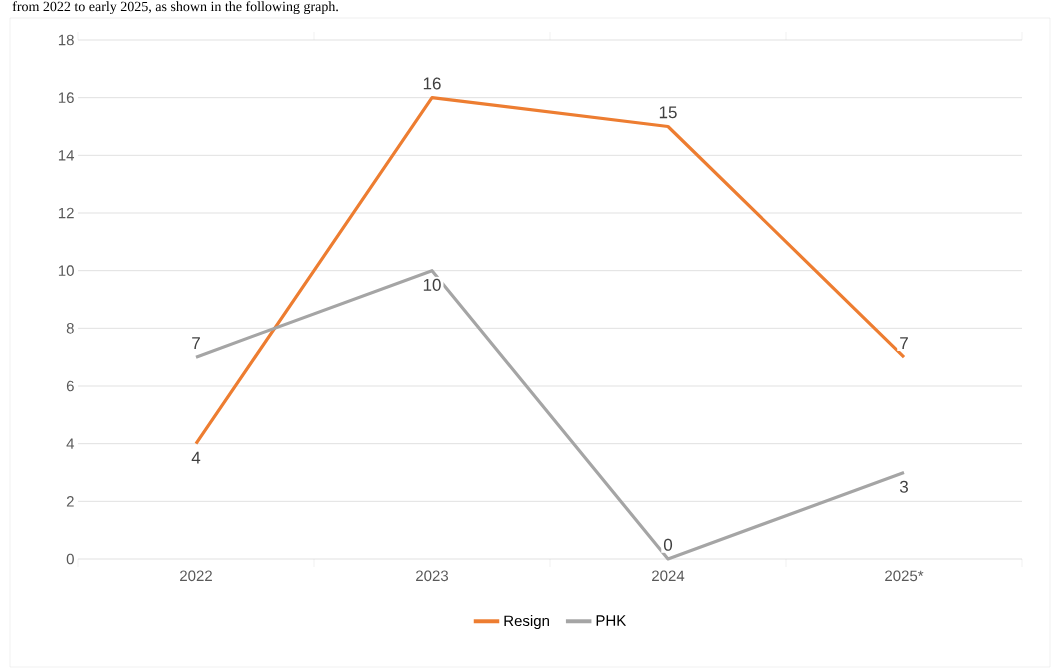 This screenshot has width=1054, height=668. I want to click on y-tick-label: 6, so click(70, 386).